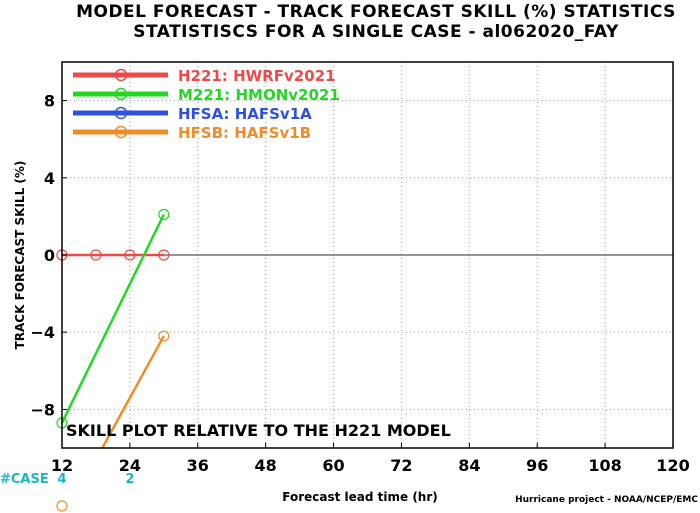 The width and height of the screenshot is (700, 513). I want to click on y-axis-ticks: −8 −4 0 4 8, so click(48, 255).